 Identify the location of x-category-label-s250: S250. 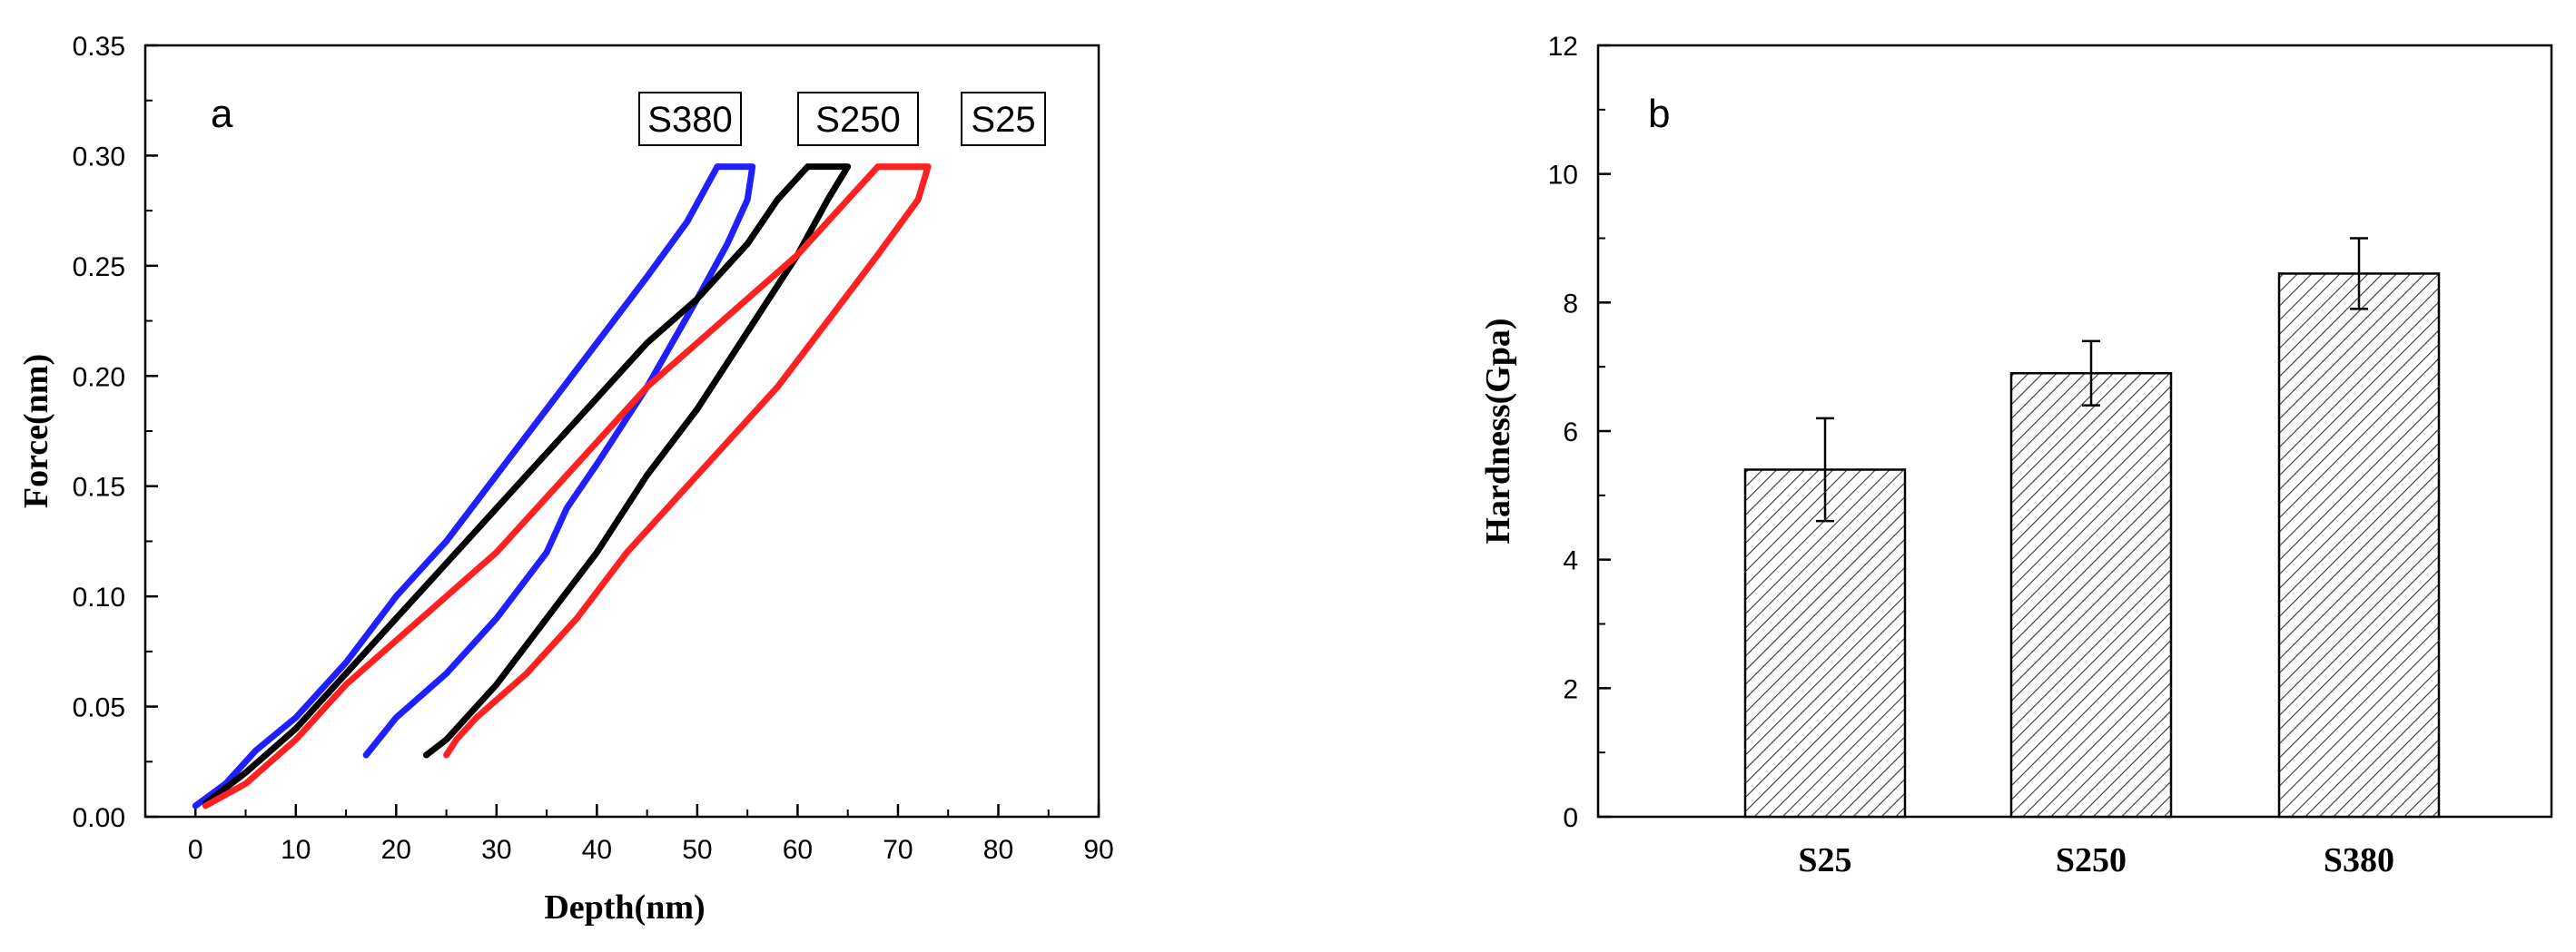
(2091, 860).